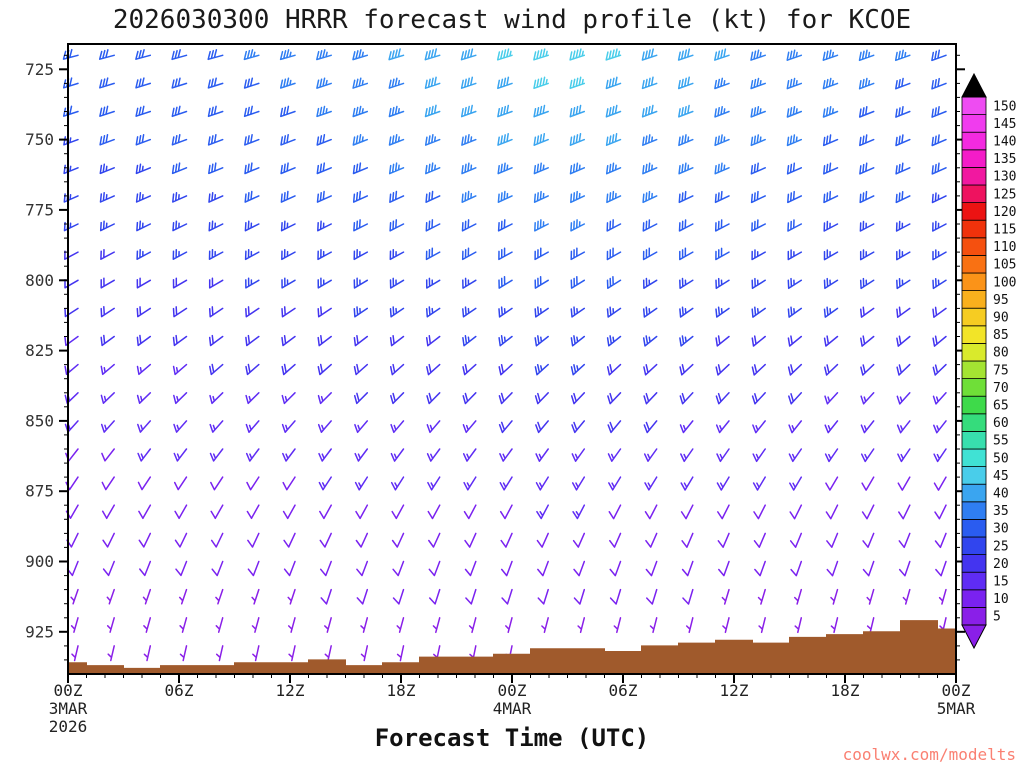 This screenshot has width=1024, height=768. What do you see at coordinates (1001, 318) in the screenshot?
I see `colorbar-label: 90` at bounding box center [1001, 318].